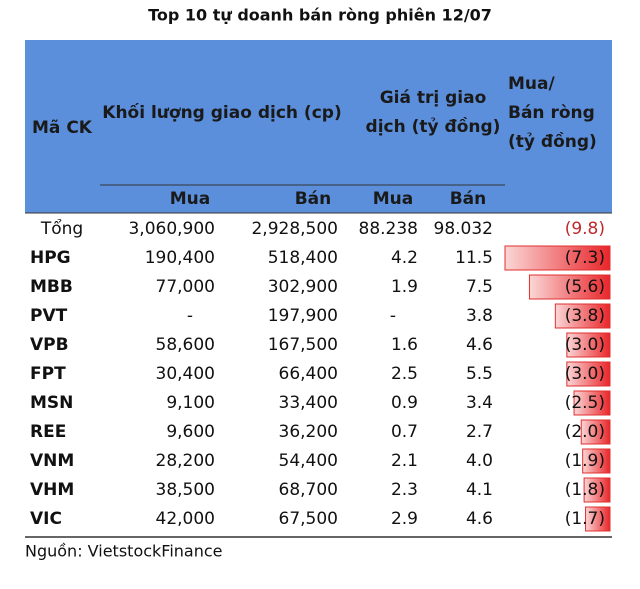 This screenshot has width=640, height=589. Describe the element at coordinates (303, 316) in the screenshot. I see `cell: 197,900` at that location.